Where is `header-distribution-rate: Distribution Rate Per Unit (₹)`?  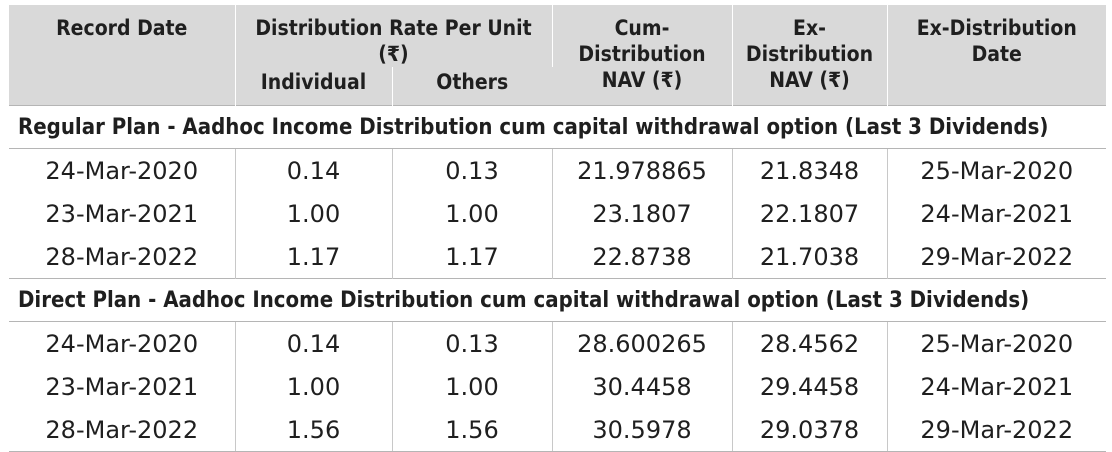
header-distribution-rate: Distribution Rate Per Unit (₹) is located at coordinates (394, 36).